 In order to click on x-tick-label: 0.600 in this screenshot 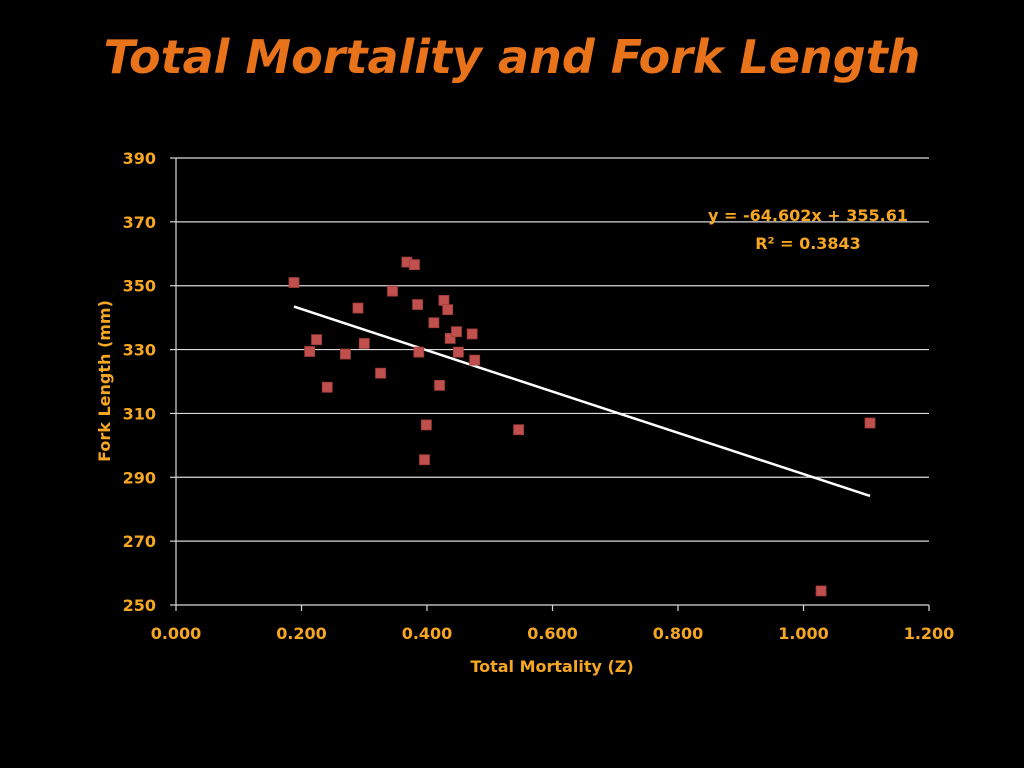, I will do `click(552, 633)`.